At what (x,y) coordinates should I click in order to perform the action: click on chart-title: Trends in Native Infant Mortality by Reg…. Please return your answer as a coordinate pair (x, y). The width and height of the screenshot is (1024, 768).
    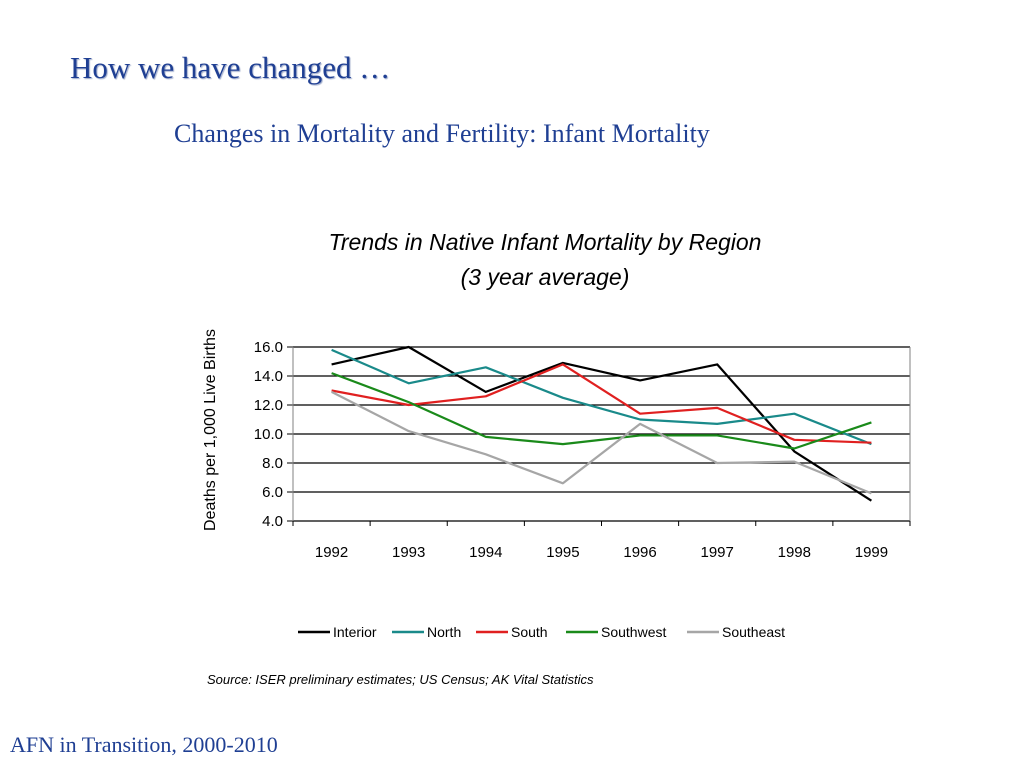
    Looking at the image, I should click on (545, 242).